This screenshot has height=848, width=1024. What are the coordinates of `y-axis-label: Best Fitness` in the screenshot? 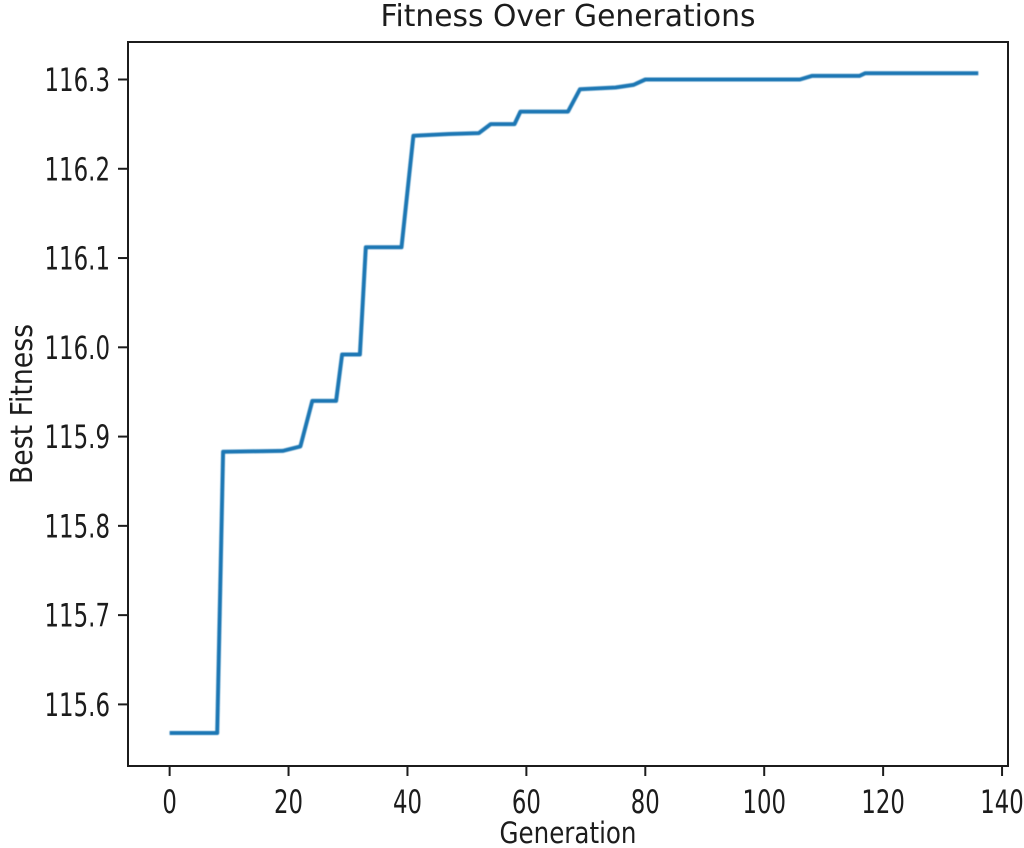 It's located at (22, 404).